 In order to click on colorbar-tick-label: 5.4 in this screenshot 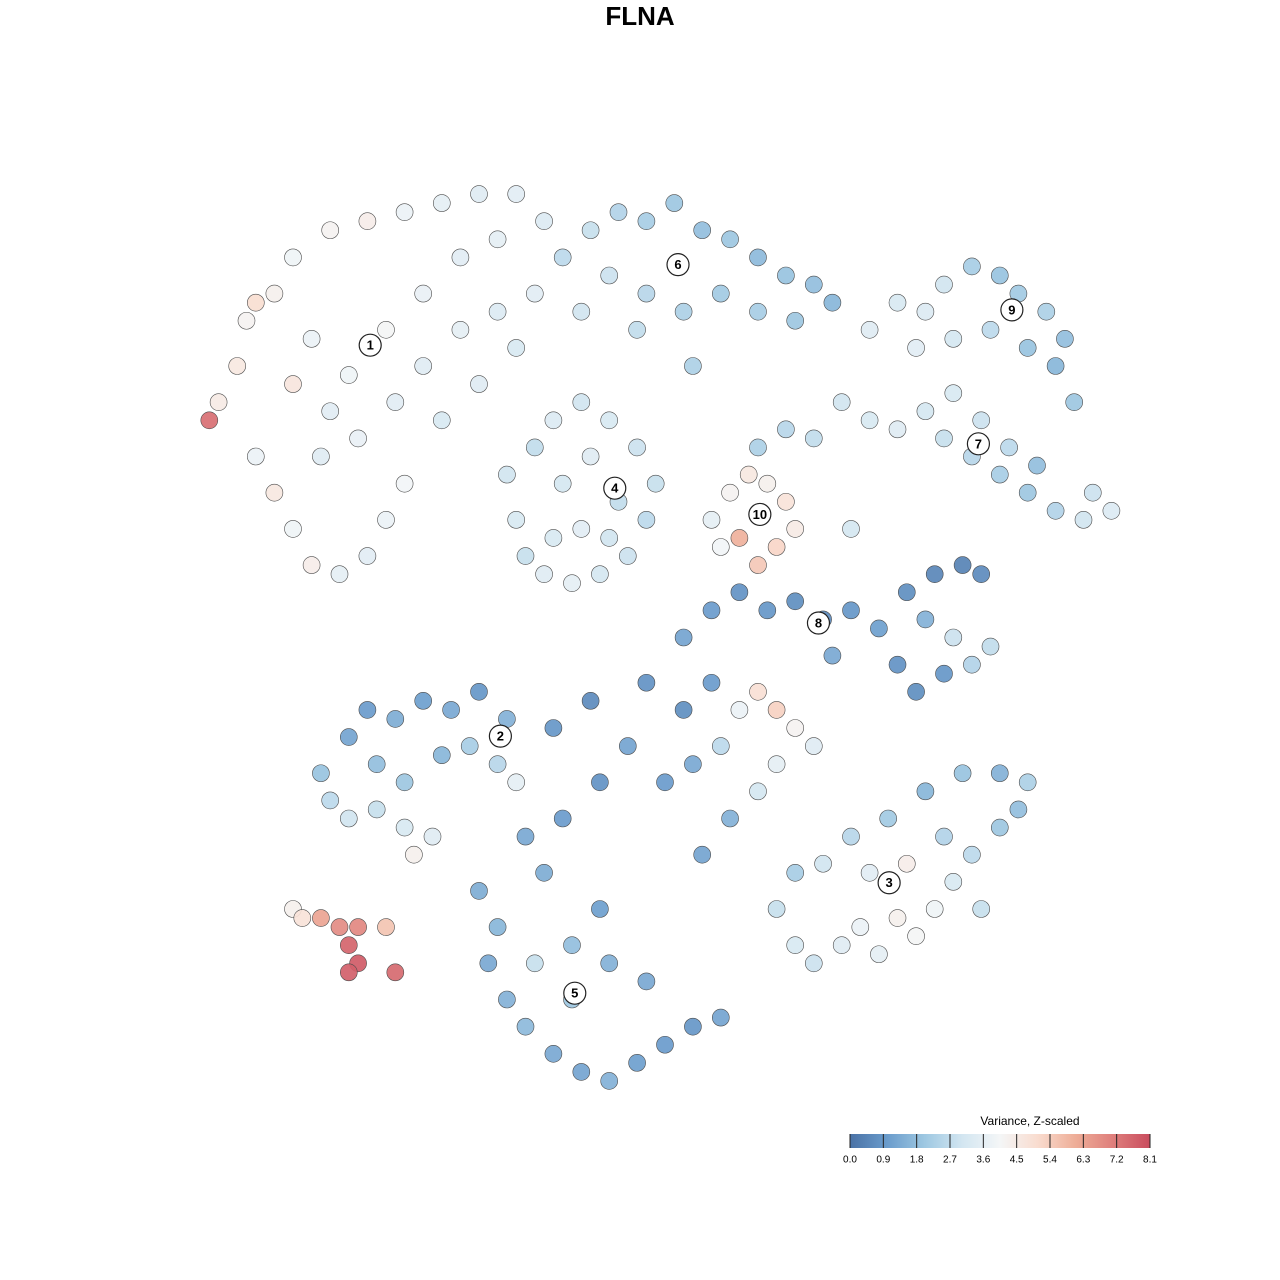, I will do `click(1050, 1160)`.